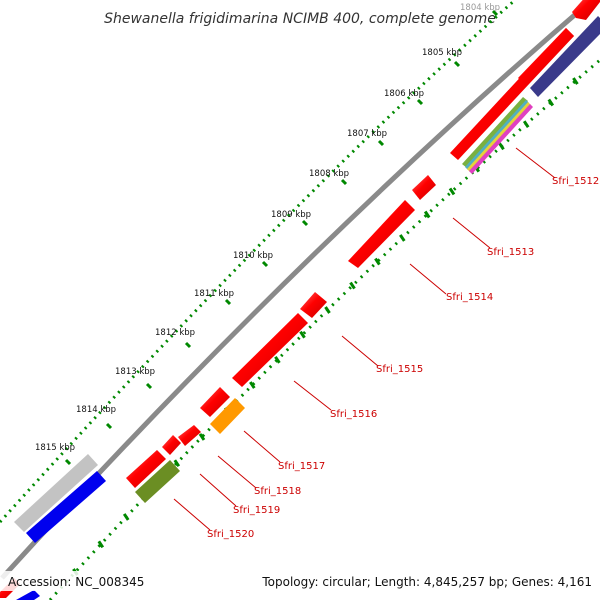 The image size is (600, 600). What do you see at coordinates (424, 187) in the screenshot?
I see `gene-arrow-1513-small` at bounding box center [424, 187].